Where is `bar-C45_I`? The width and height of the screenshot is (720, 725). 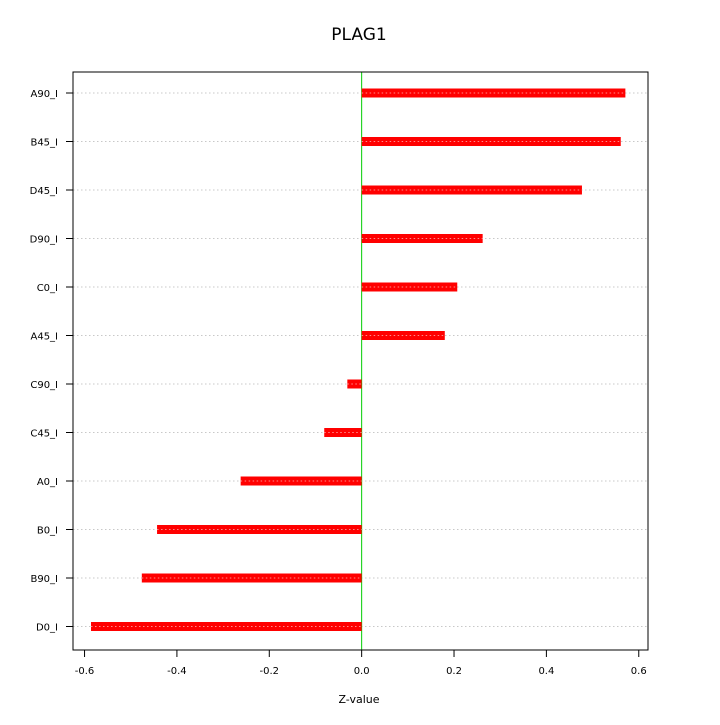 bar-C45_I is located at coordinates (343, 432).